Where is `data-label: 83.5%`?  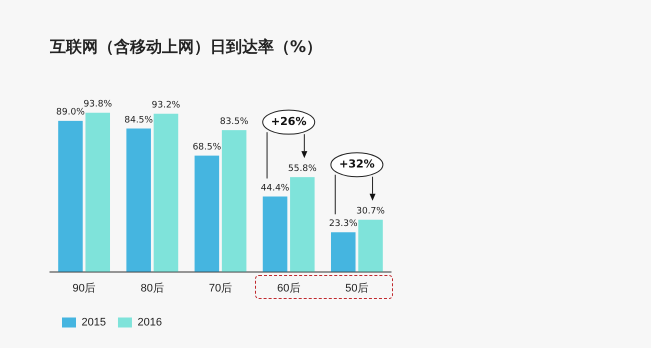 data-label: 83.5% is located at coordinates (234, 122).